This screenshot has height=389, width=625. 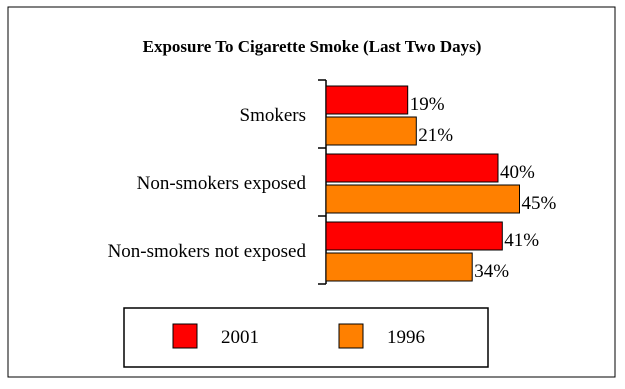 I want to click on legend-label: 2001, so click(x=240, y=337).